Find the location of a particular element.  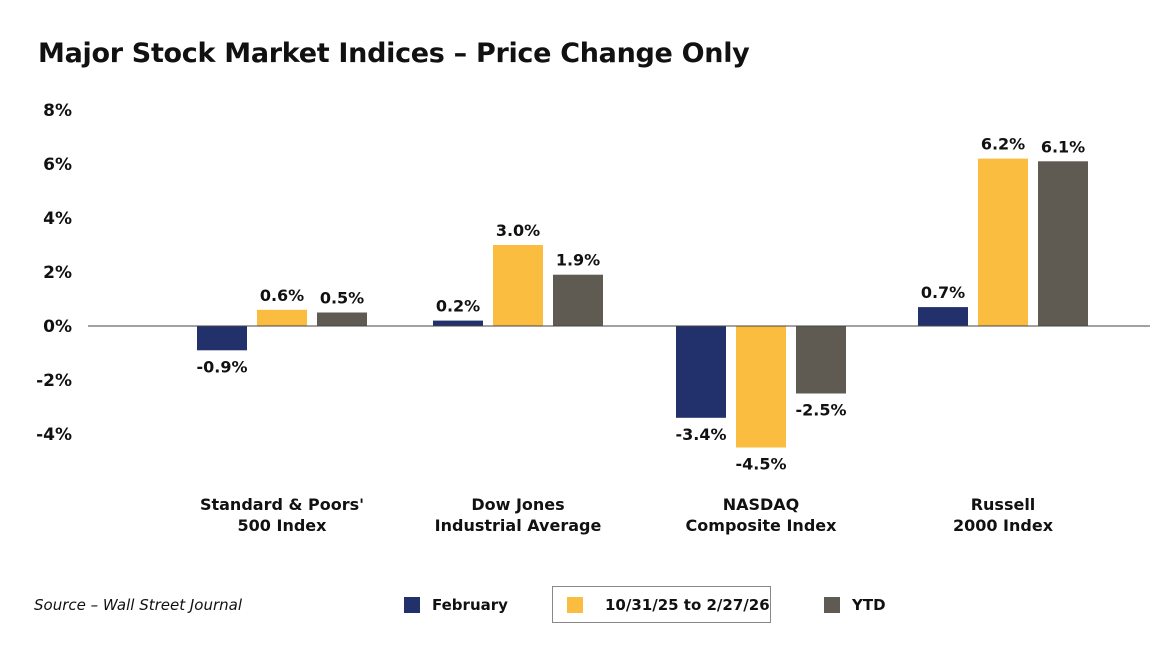

category-label: Dow Jones is located at coordinates (517, 504).